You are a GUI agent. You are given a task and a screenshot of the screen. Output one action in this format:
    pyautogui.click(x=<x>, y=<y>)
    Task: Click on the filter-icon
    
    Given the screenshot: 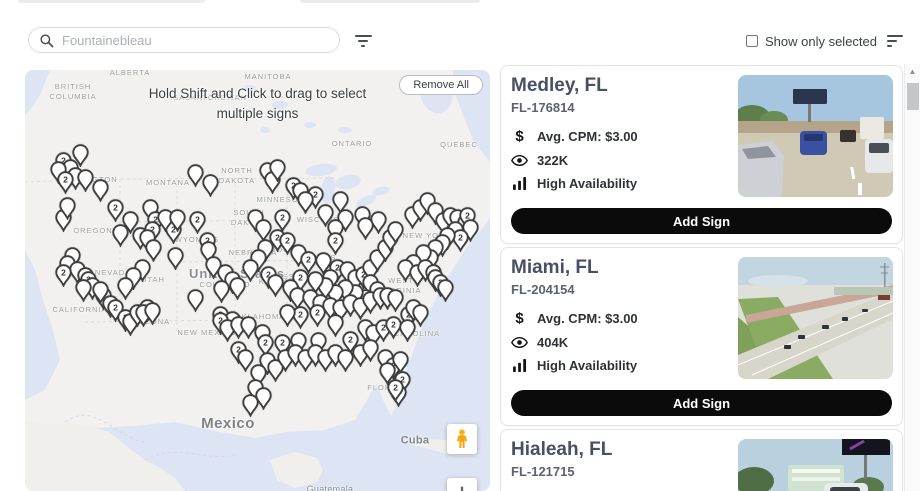 What is the action you would take?
    pyautogui.click(x=363, y=41)
    